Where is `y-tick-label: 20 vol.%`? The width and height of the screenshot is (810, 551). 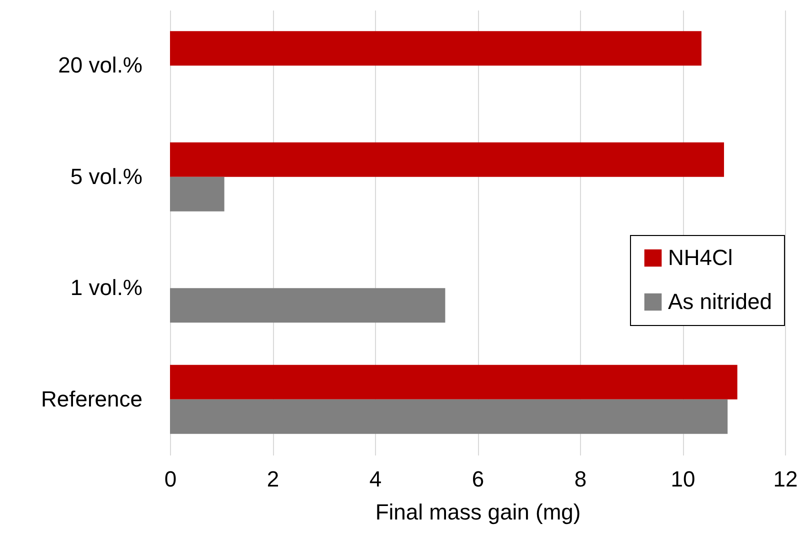 y-tick-label: 20 vol.% is located at coordinates (100, 65).